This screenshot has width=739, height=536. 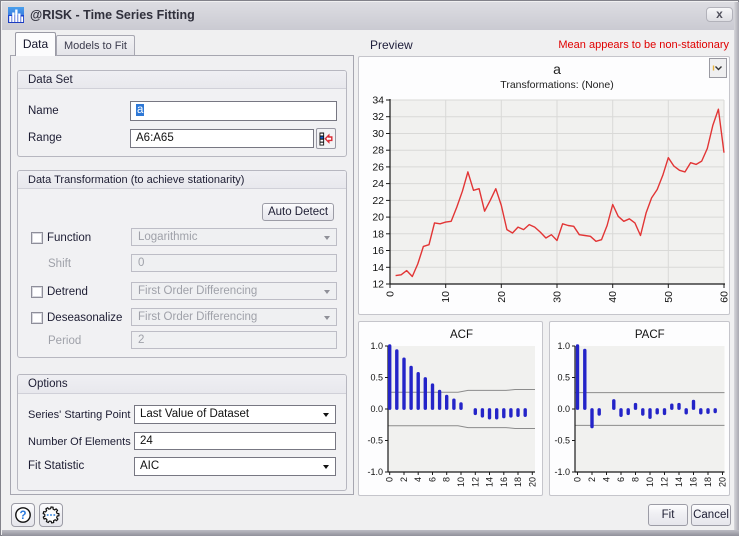 What do you see at coordinates (650, 335) in the screenshot?
I see `svg-text: PACF` at bounding box center [650, 335].